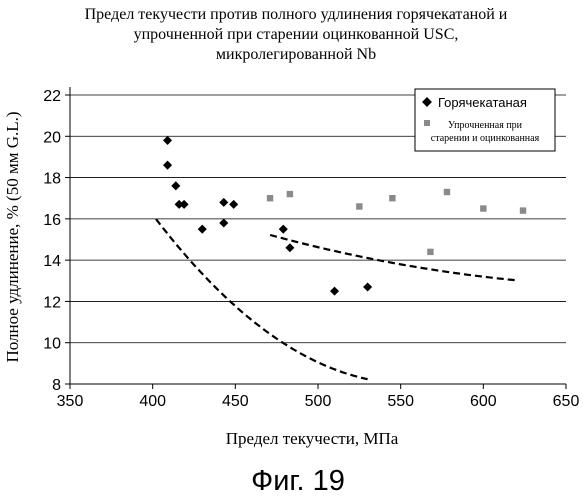  Describe the element at coordinates (152, 401) in the screenshot. I see `x-tick-label-400: 400` at that location.